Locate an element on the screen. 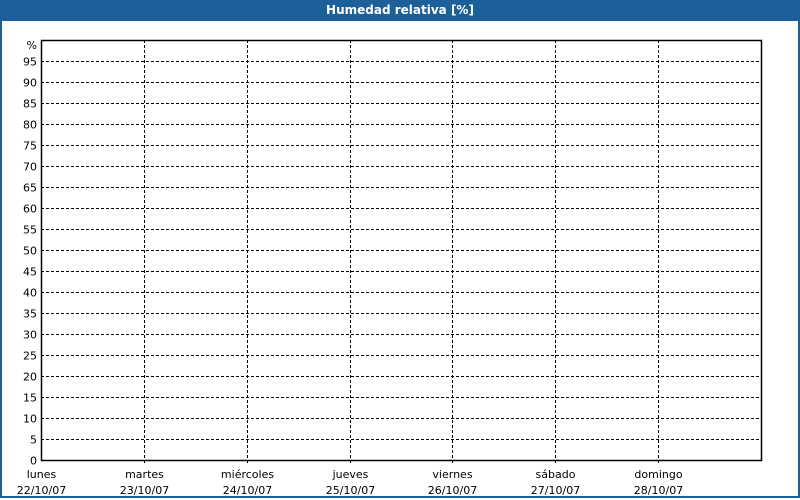  x-tick-date: 27/10/07 is located at coordinates (555, 490).